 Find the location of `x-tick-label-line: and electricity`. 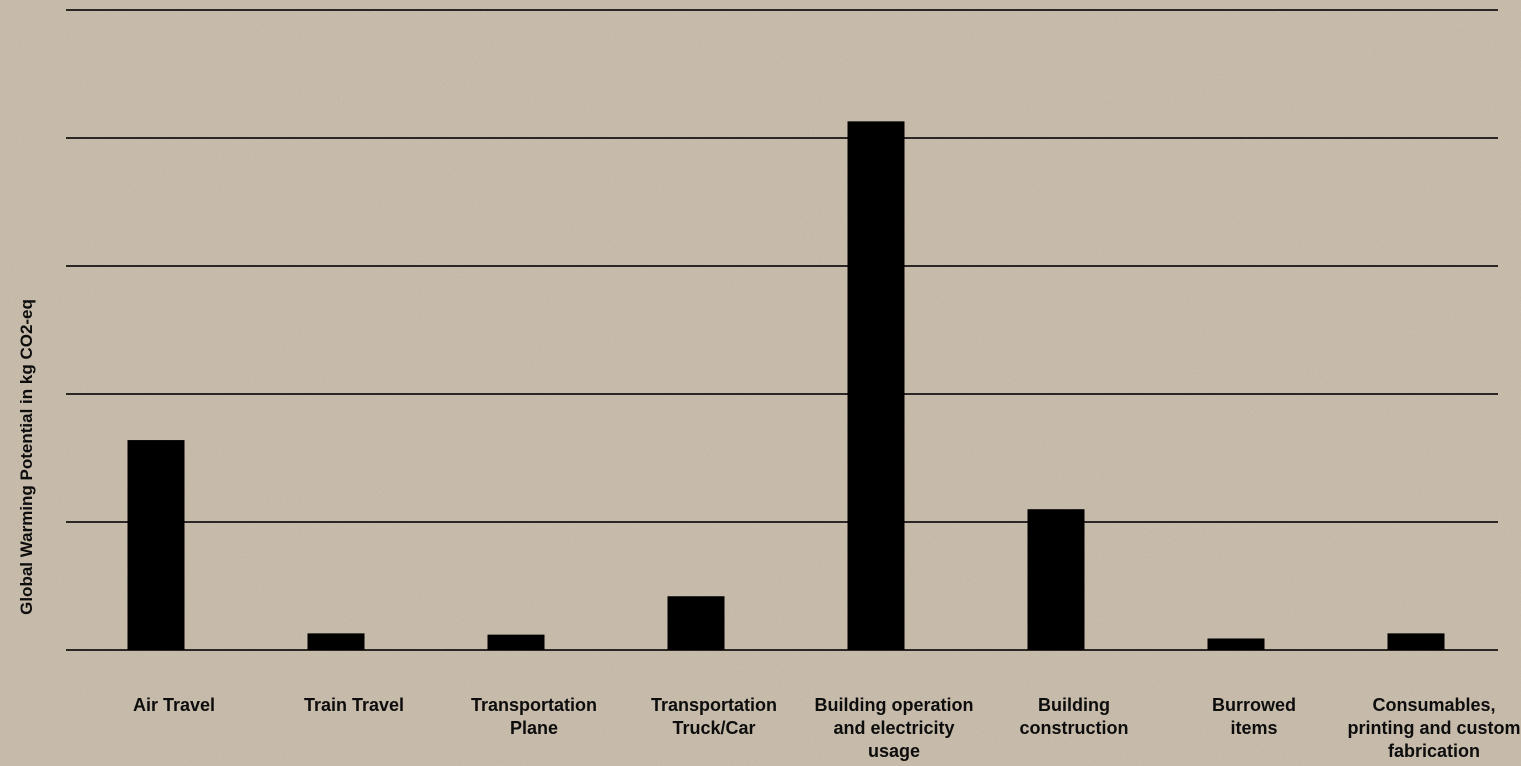

x-tick-label-line: and electricity is located at coordinates (893, 728).